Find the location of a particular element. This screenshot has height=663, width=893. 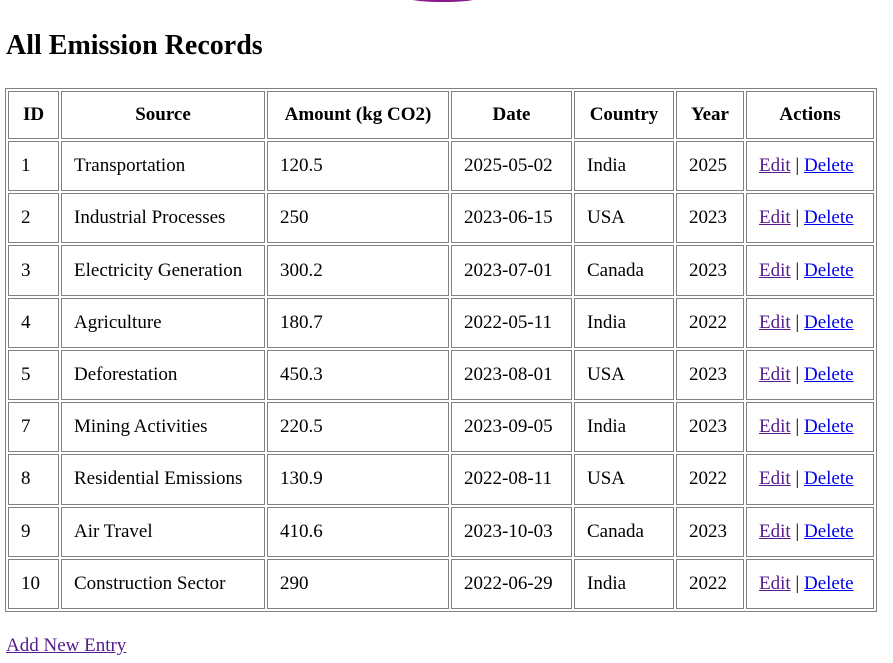

cell-id: 2 is located at coordinates (33, 218).